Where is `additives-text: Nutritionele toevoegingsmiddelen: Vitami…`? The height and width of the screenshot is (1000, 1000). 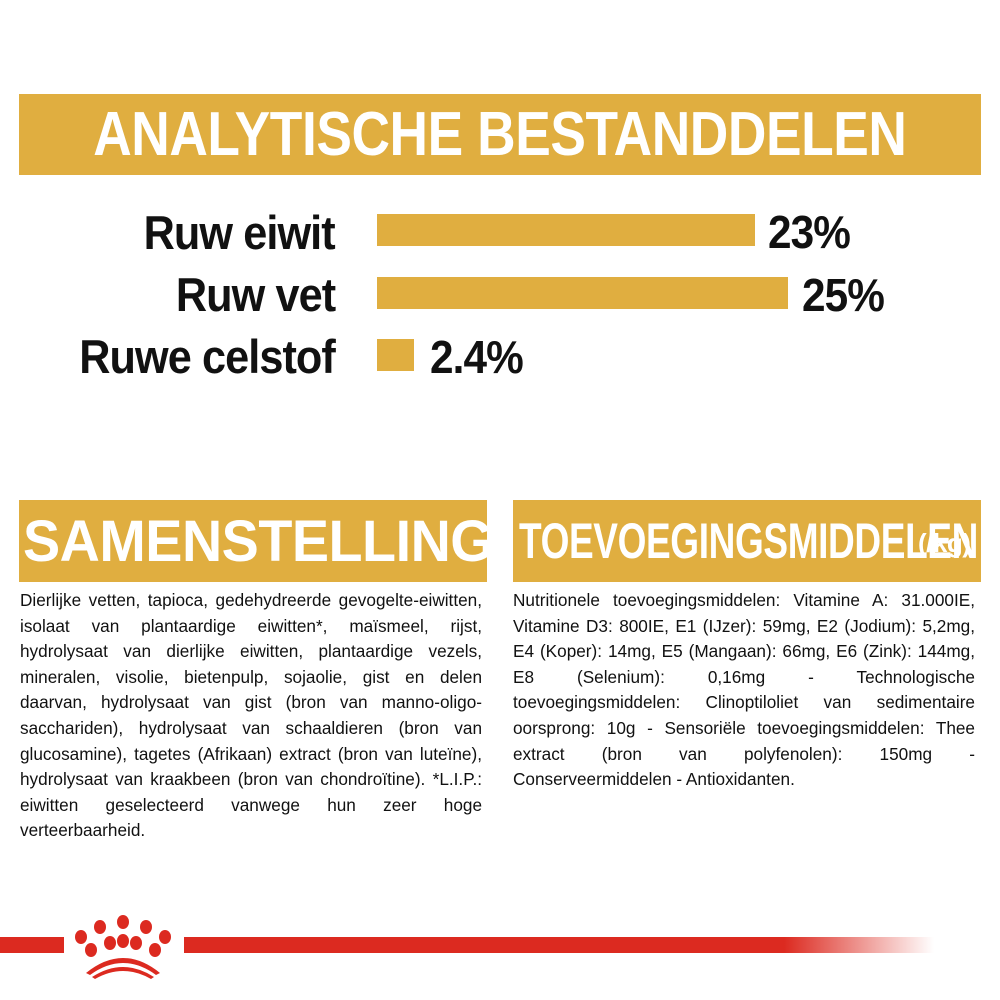 additives-text: Nutritionele toevoegingsmiddelen: Vitami… is located at coordinates (744, 690).